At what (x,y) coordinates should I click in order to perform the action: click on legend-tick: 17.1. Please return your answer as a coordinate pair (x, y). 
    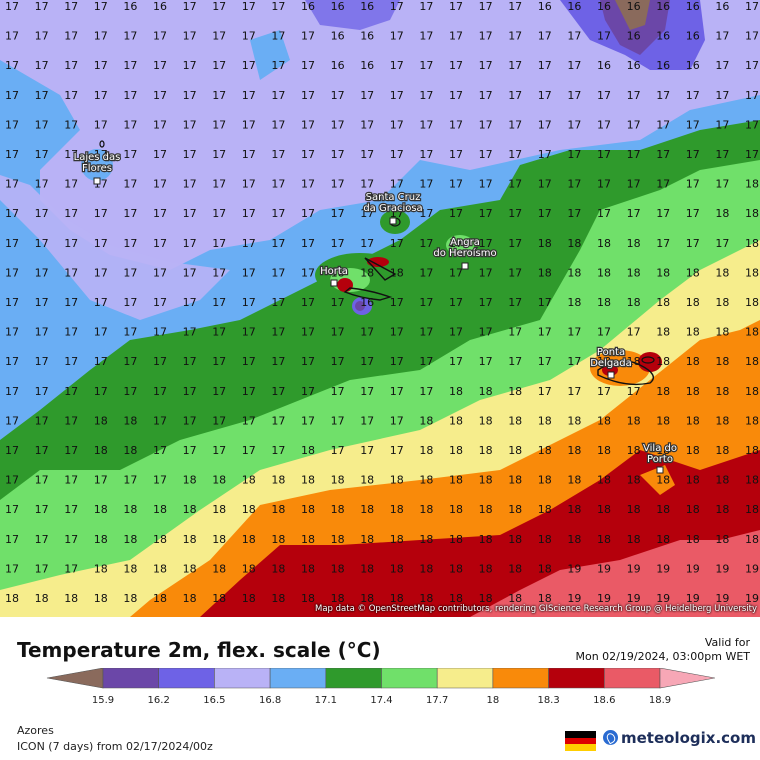
    Looking at the image, I should click on (325, 700).